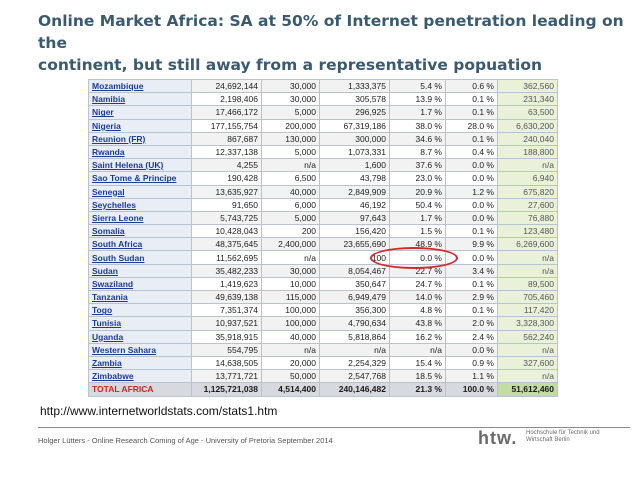 This screenshot has height=479, width=638. I want to click on table-cell: 8,054,467, so click(354, 270).